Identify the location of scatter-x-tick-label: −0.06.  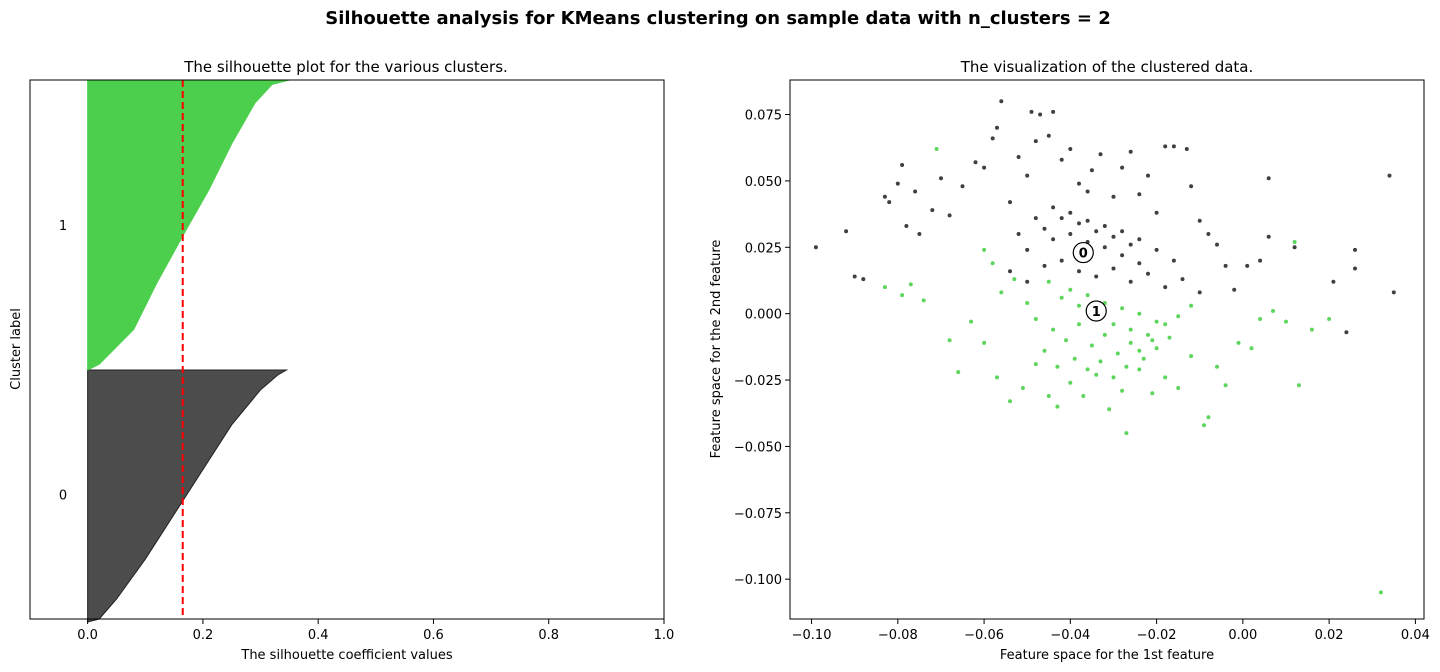
(984, 635).